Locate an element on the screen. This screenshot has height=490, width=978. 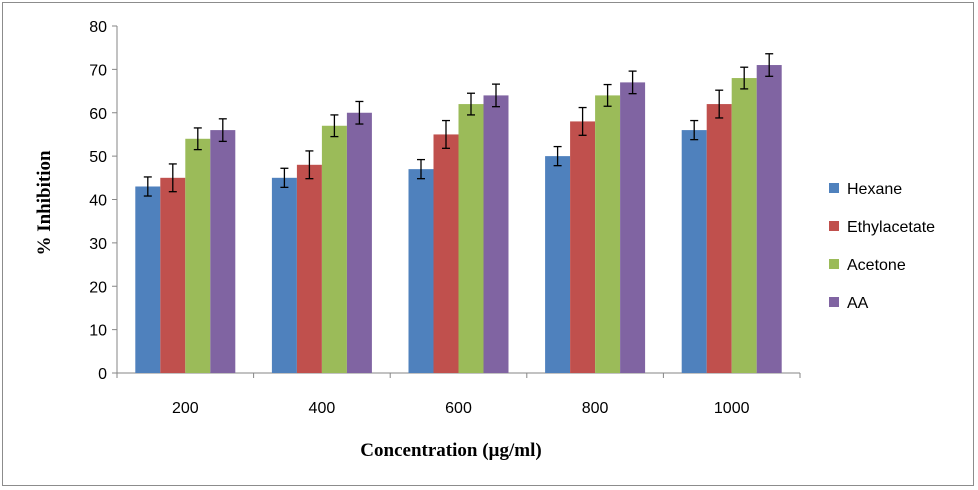
y-tick-label: 0 is located at coordinates (102, 374).